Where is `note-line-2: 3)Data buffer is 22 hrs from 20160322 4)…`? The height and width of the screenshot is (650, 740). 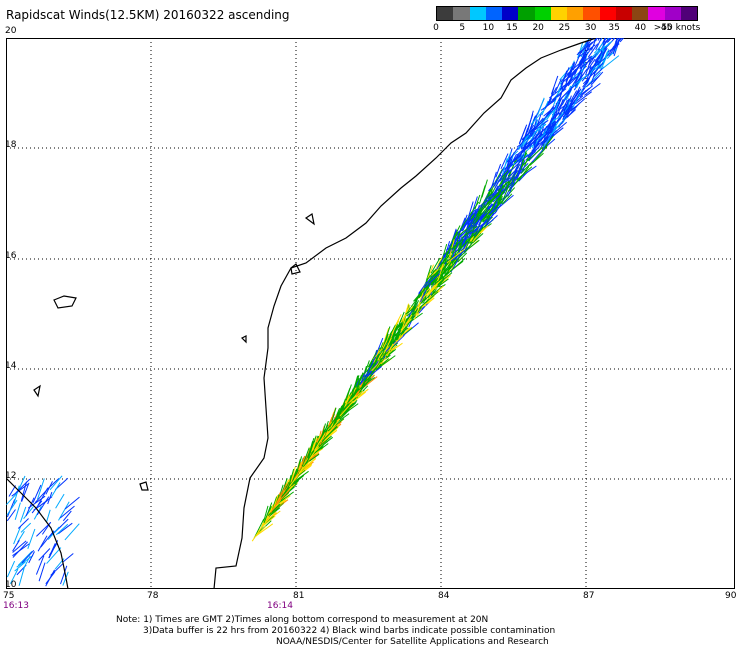
note-line-2: 3)Data buffer is 22 hrs from 20160322 4)… is located at coordinates (349, 631).